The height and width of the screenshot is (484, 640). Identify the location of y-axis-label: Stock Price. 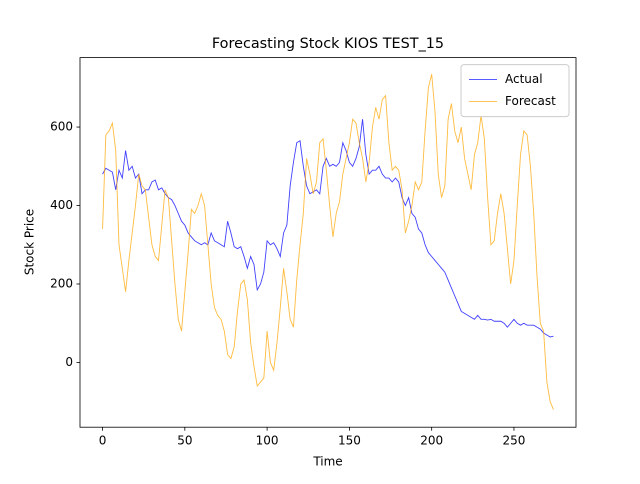
(30, 242).